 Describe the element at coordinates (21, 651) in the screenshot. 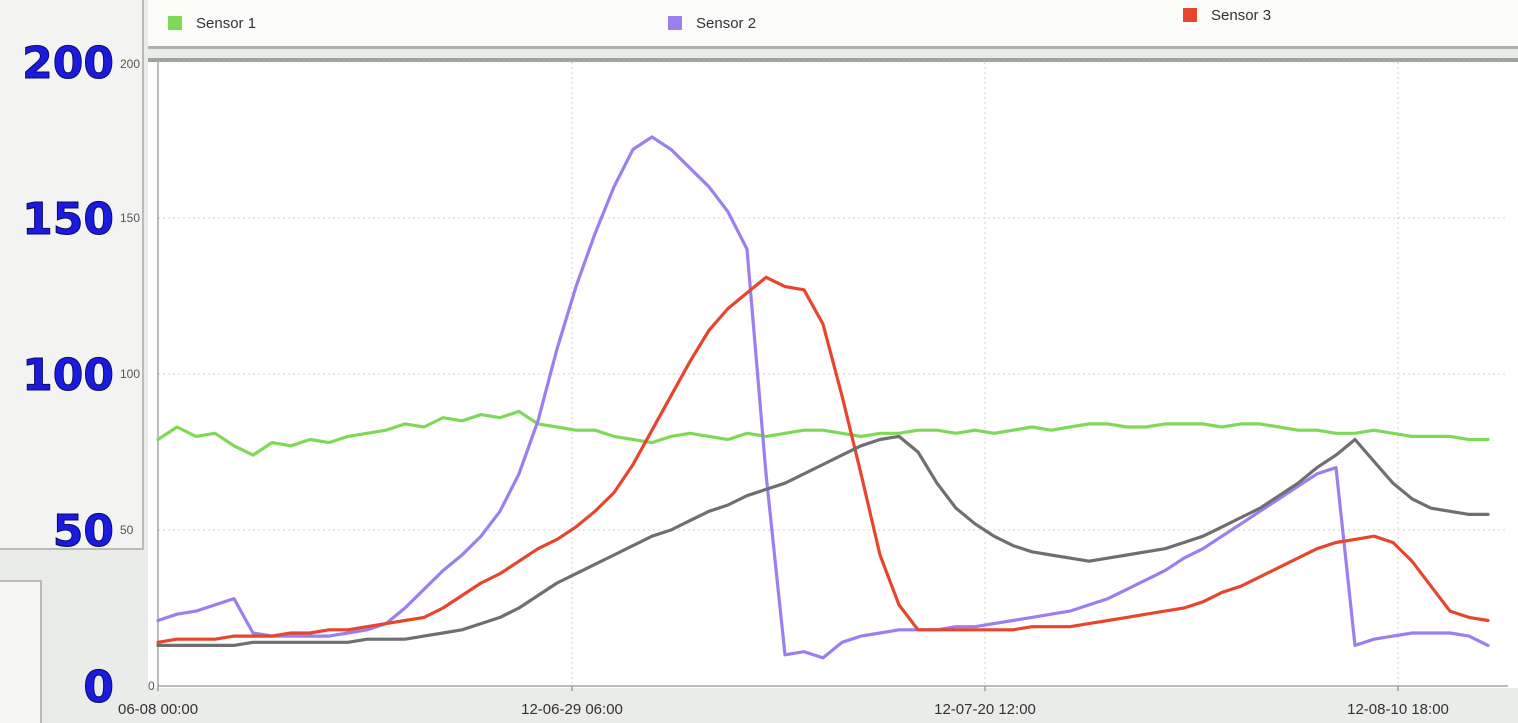

I see `left-panel-lower` at that location.